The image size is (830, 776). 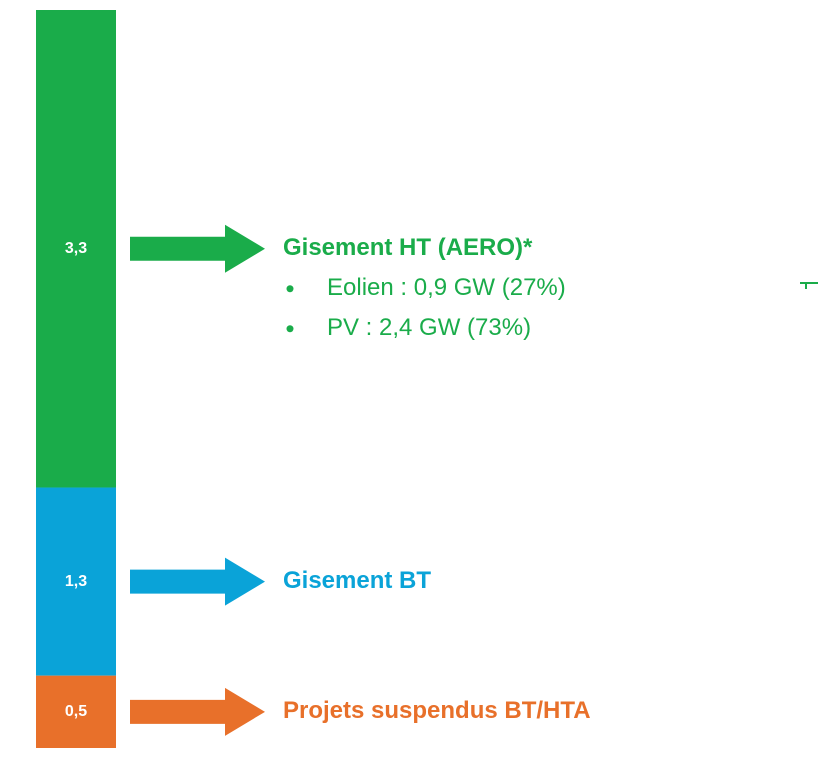 What do you see at coordinates (446, 287) in the screenshot?
I see `detail-text: Eolien : 0,9 GW (27%)` at bounding box center [446, 287].